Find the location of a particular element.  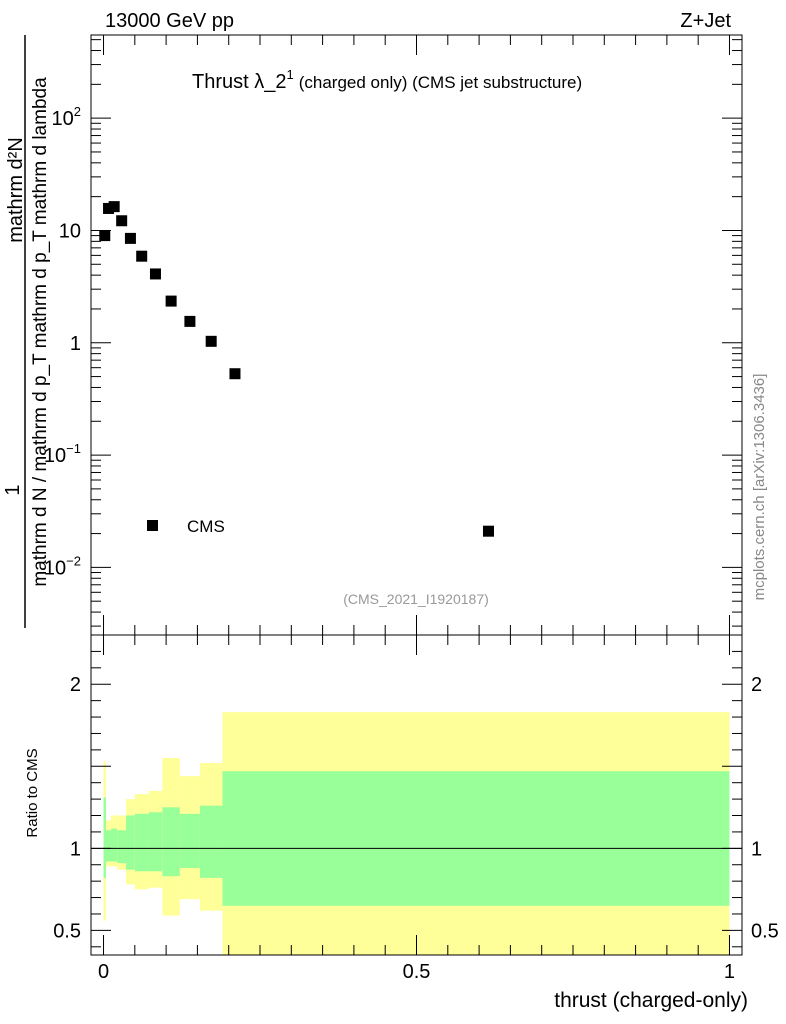

main-y-tick-label: 1 is located at coordinates (75, 344).